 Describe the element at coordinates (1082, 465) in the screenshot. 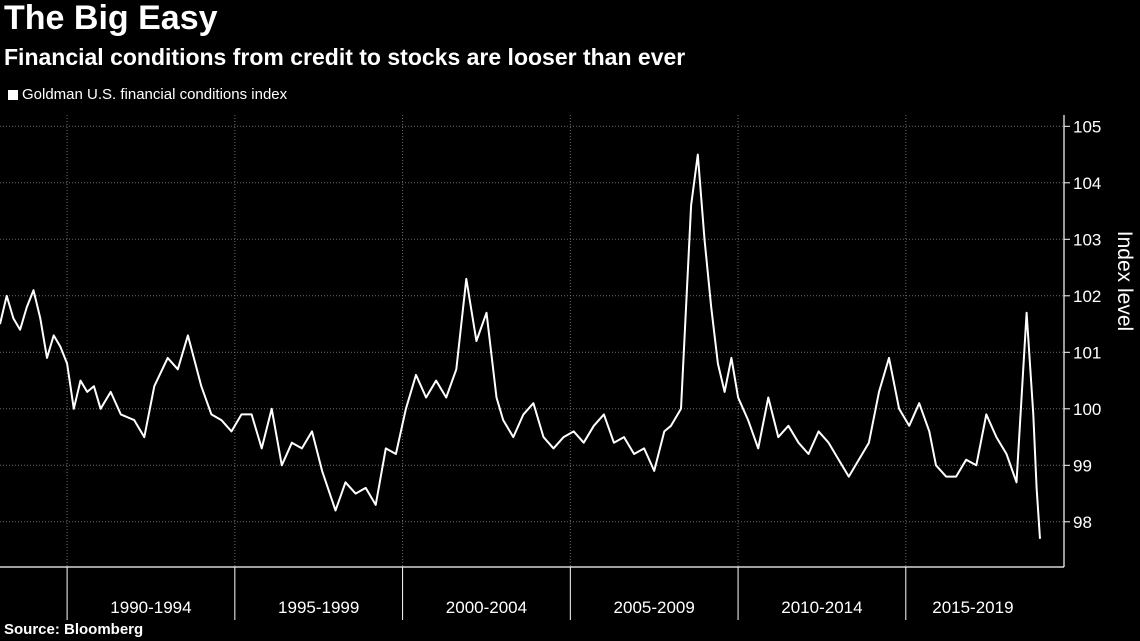

I see `y-tick-label: 99` at that location.